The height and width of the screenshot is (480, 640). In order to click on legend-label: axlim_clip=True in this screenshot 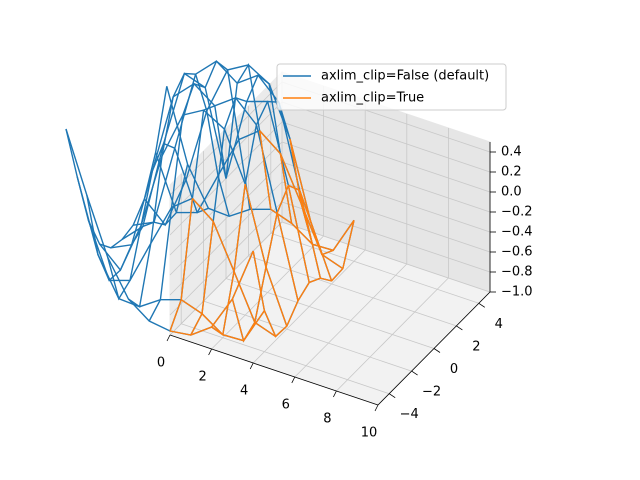, I will do `click(372, 98)`.